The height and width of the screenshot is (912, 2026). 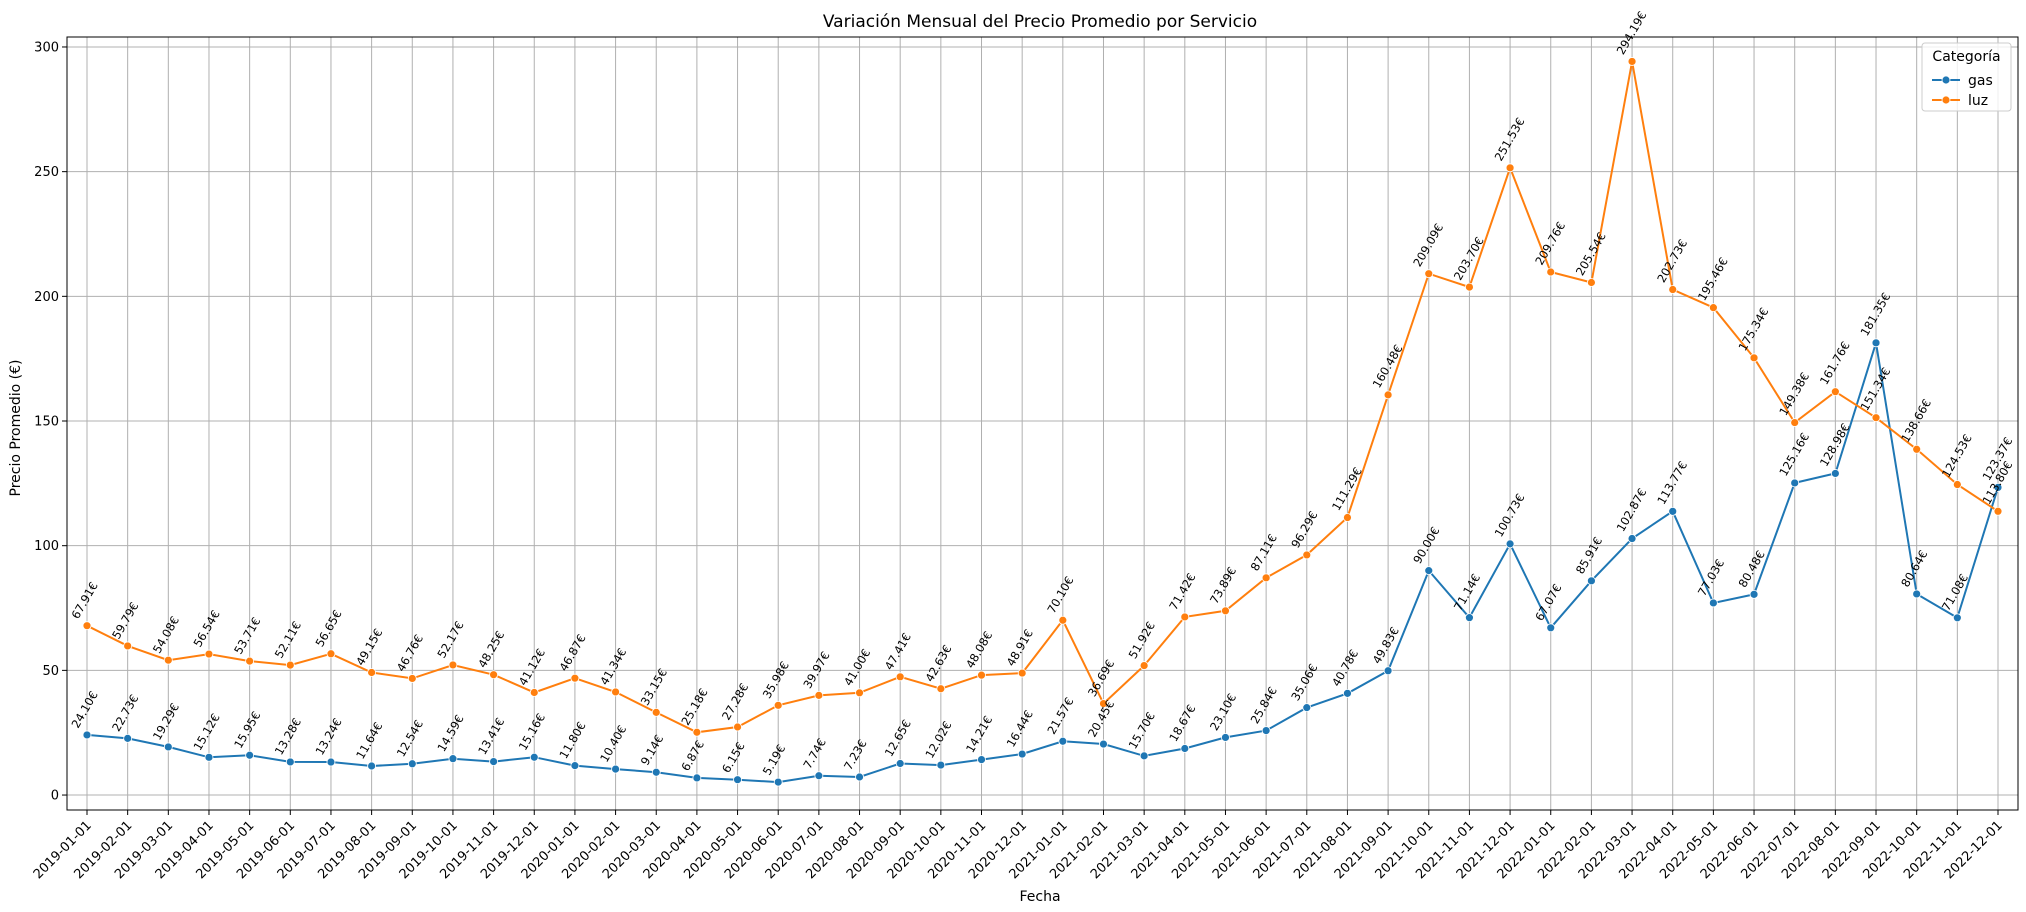 I want to click on legend-title: Categoría, so click(x=1966, y=57).